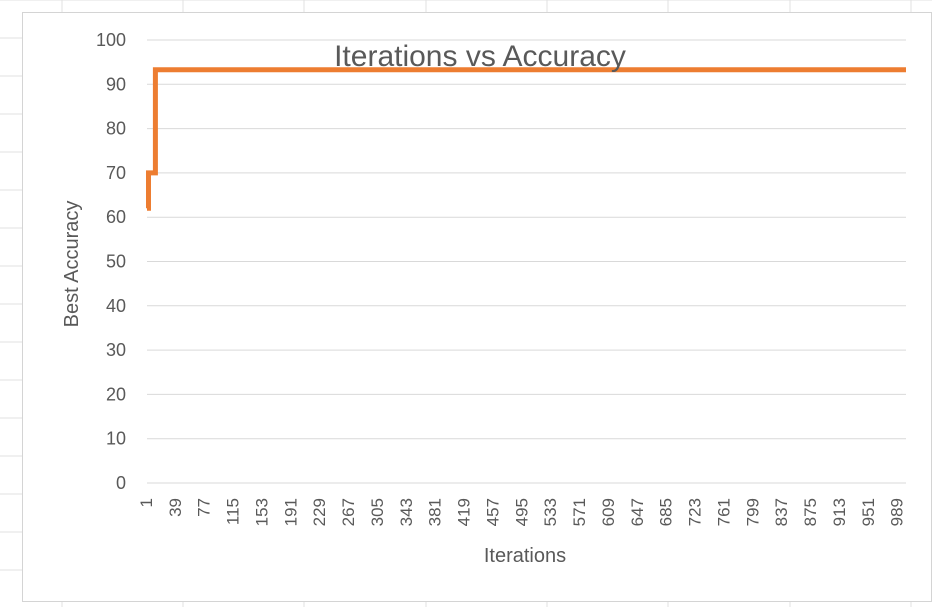  I want to click on x-tick-label: 153, so click(261, 512).